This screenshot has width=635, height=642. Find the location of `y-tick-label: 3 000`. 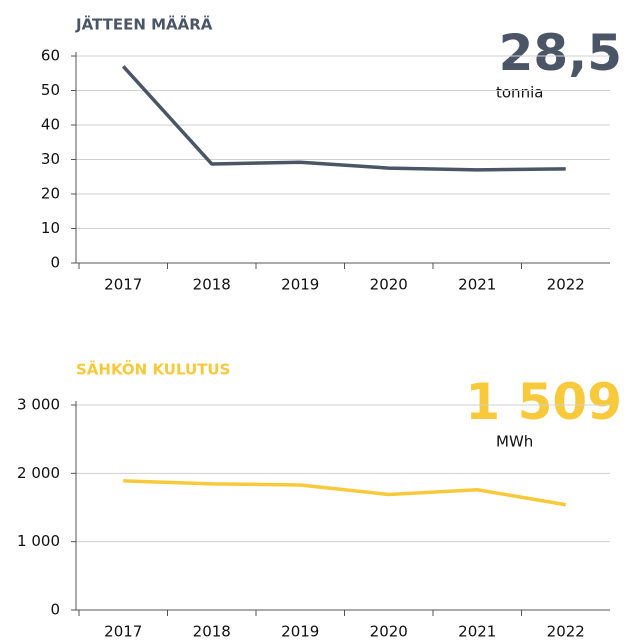

y-tick-label: 3 000 is located at coordinates (38, 405).